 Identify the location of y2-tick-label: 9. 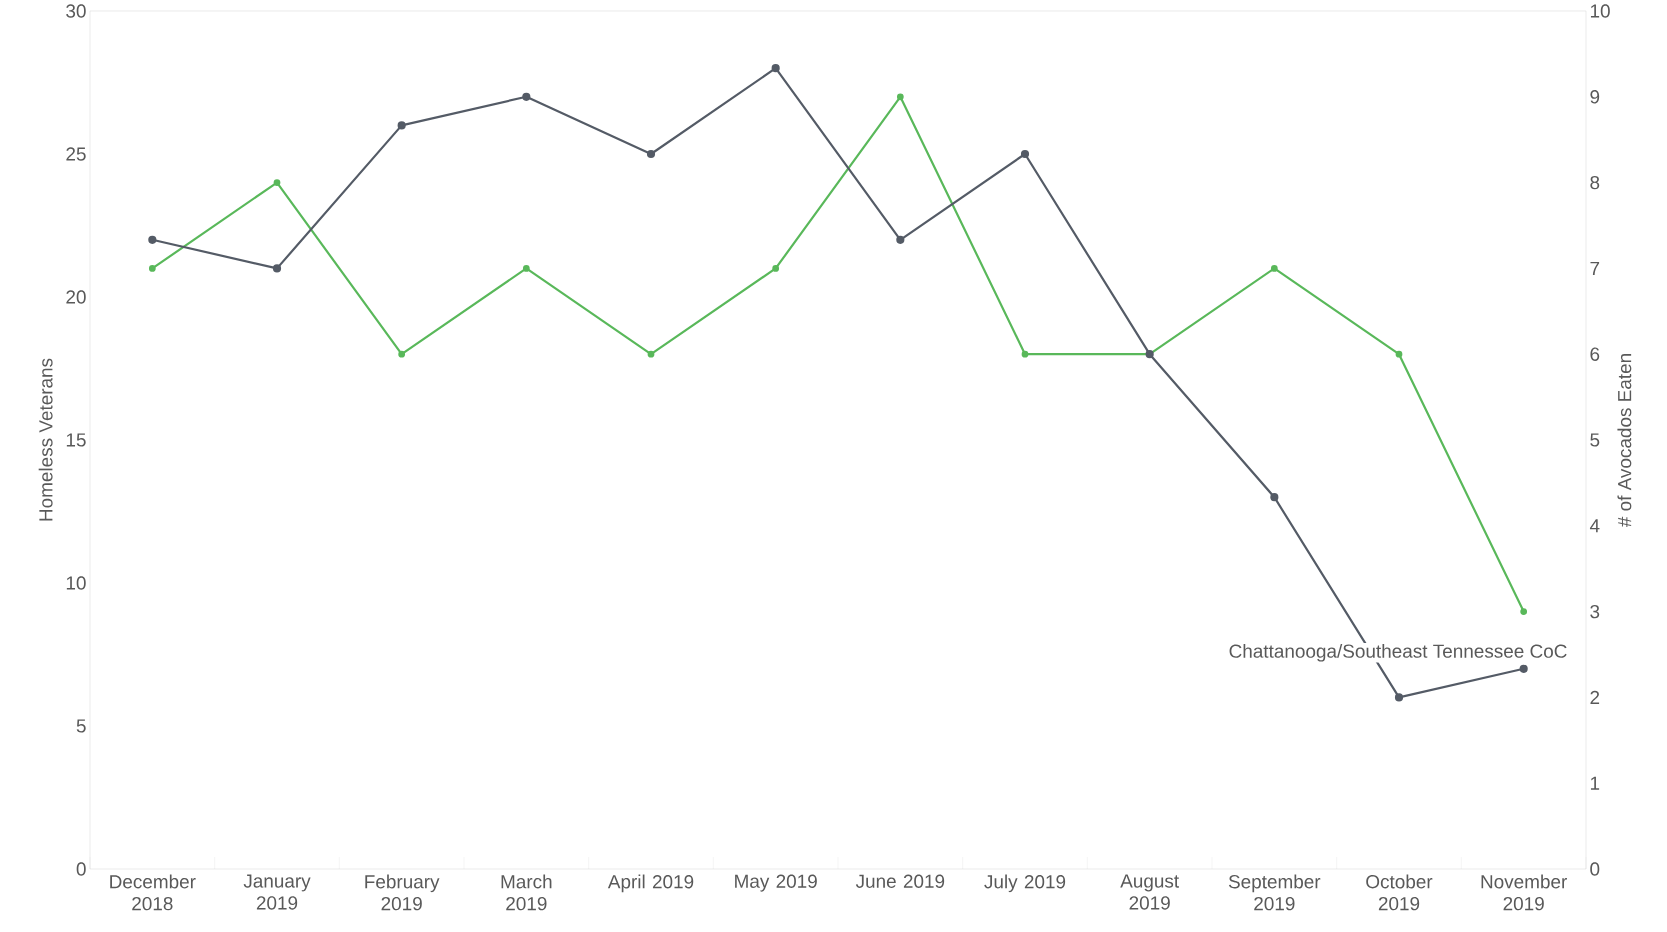
(1595, 97).